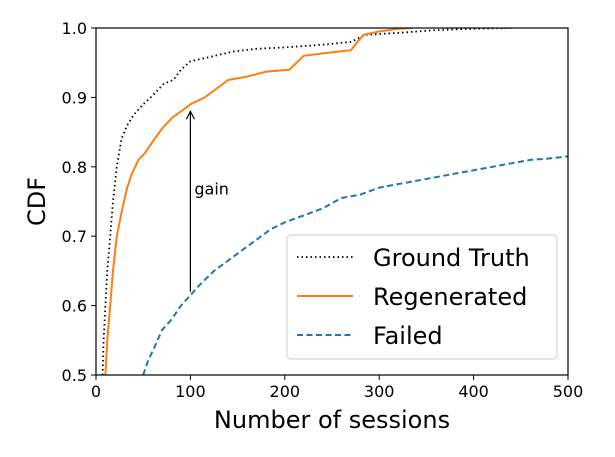  I want to click on y-tick-label: 0.9, so click(74, 97).